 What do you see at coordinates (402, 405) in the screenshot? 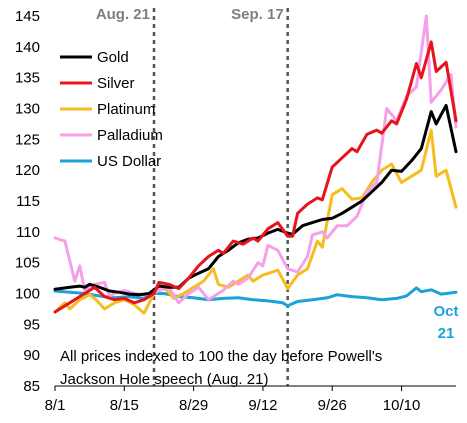
I see `x-tick-label: 10/10` at bounding box center [402, 405].